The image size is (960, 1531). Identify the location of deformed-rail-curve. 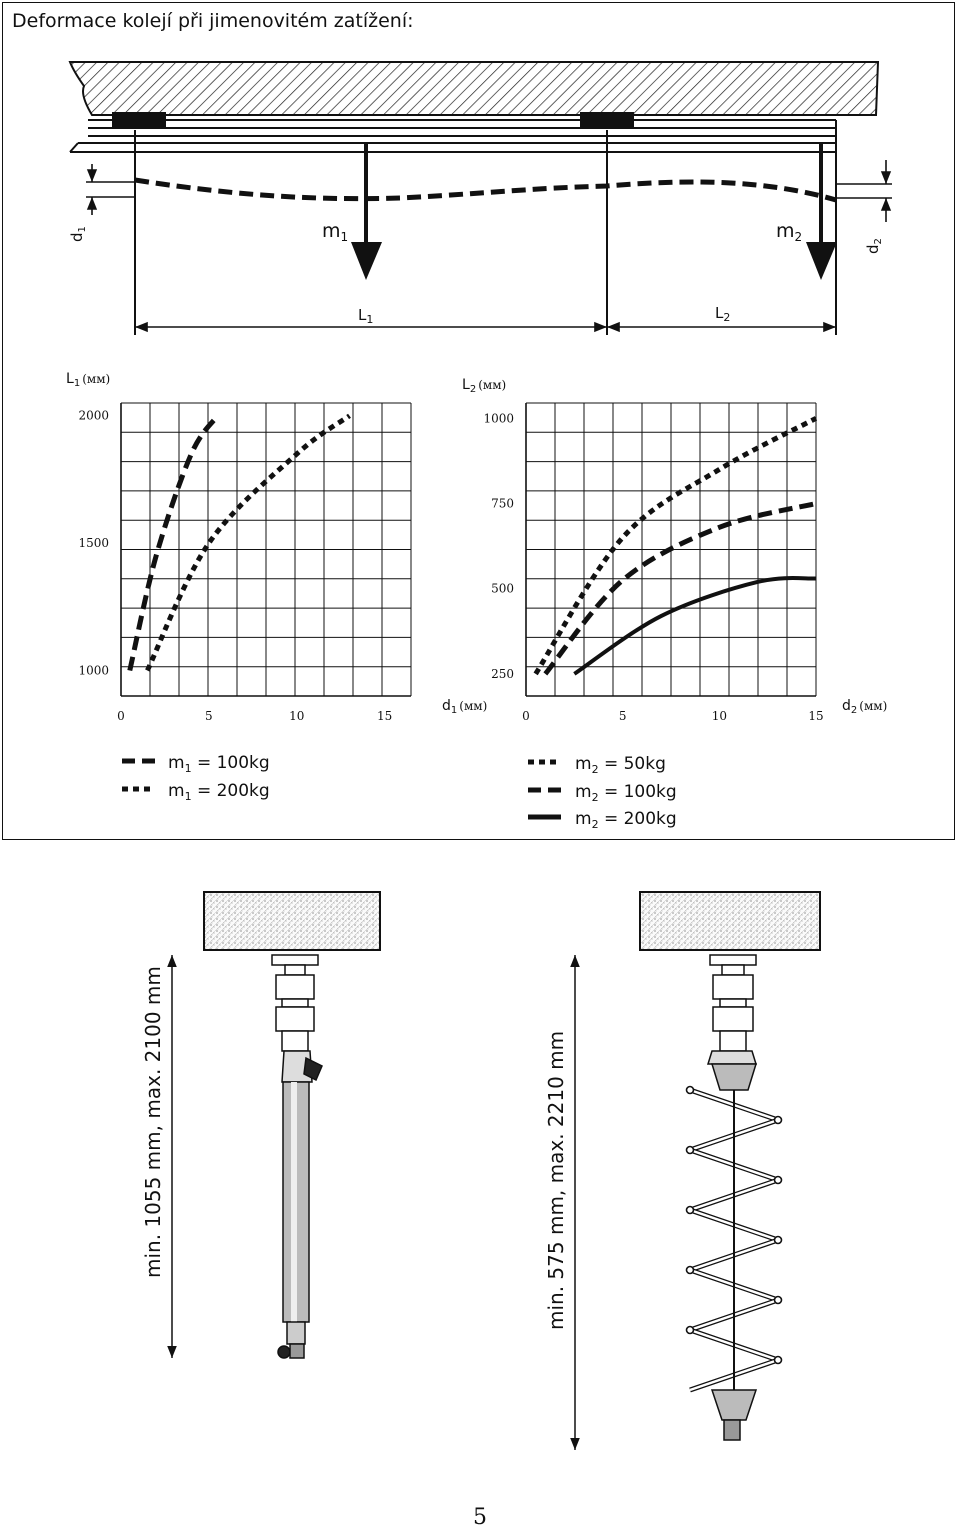
(485, 190).